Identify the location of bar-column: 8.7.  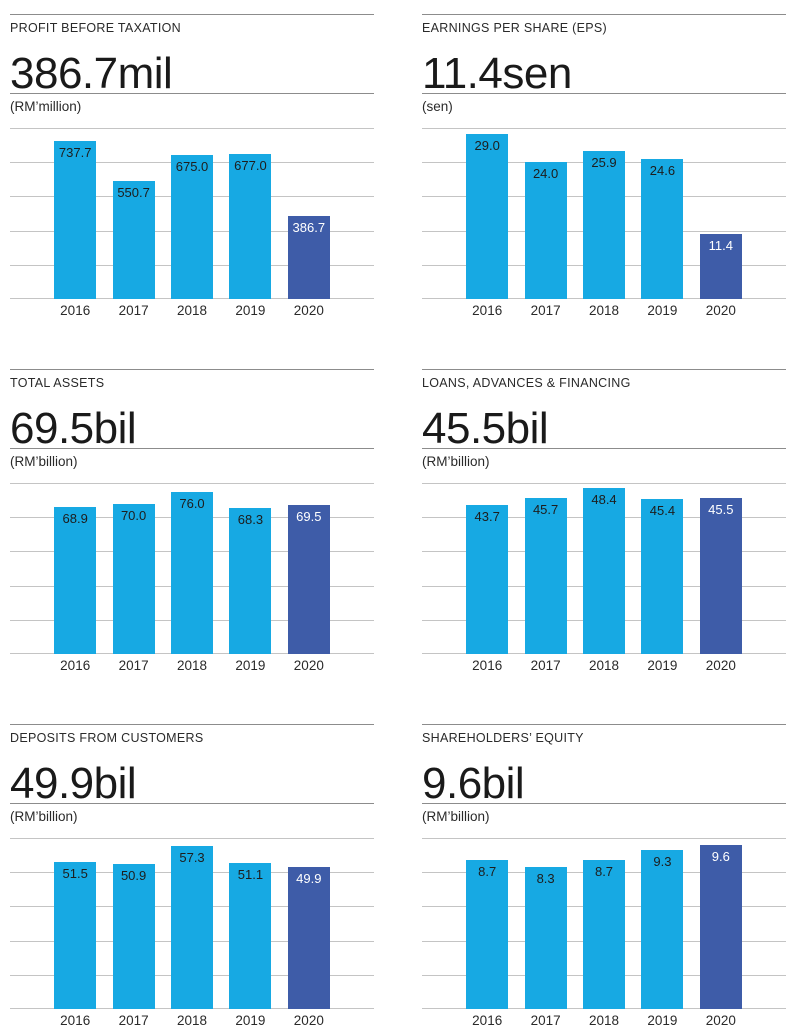
(487, 923).